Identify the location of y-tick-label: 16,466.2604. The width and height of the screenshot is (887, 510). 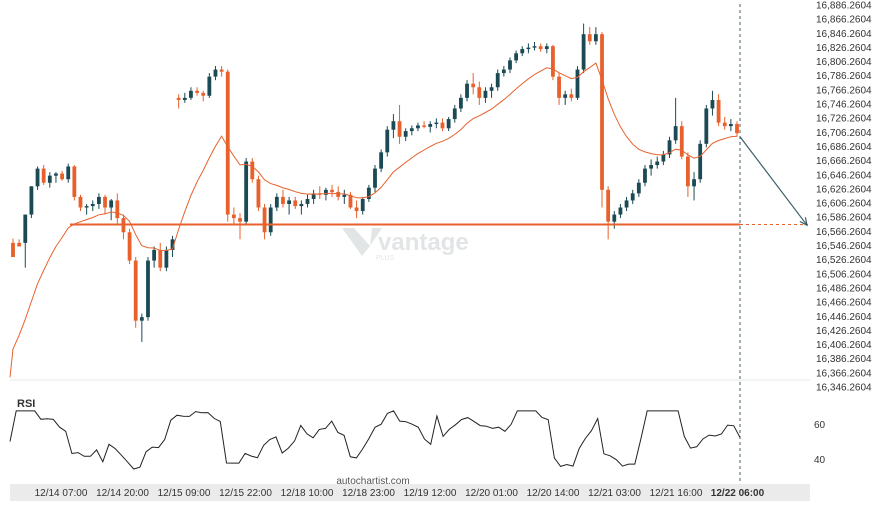
(844, 303).